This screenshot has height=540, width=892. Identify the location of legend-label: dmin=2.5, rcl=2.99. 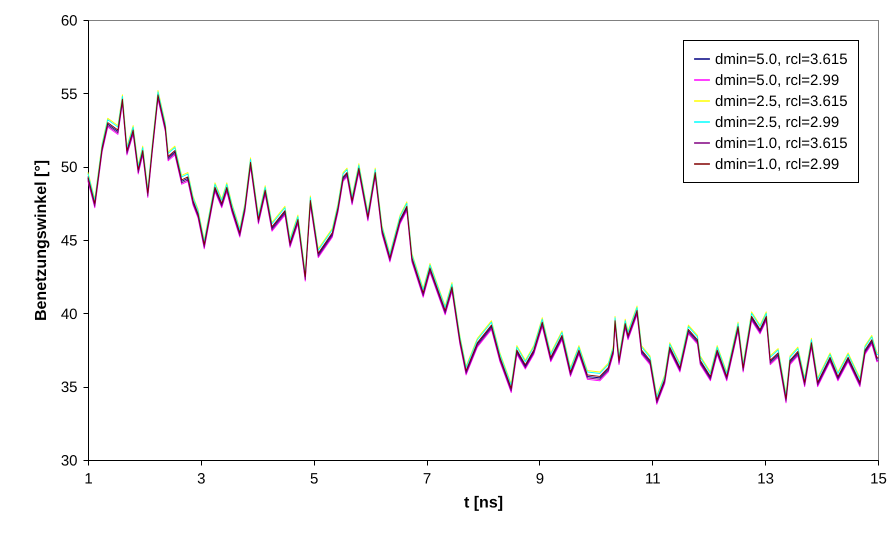
(777, 122).